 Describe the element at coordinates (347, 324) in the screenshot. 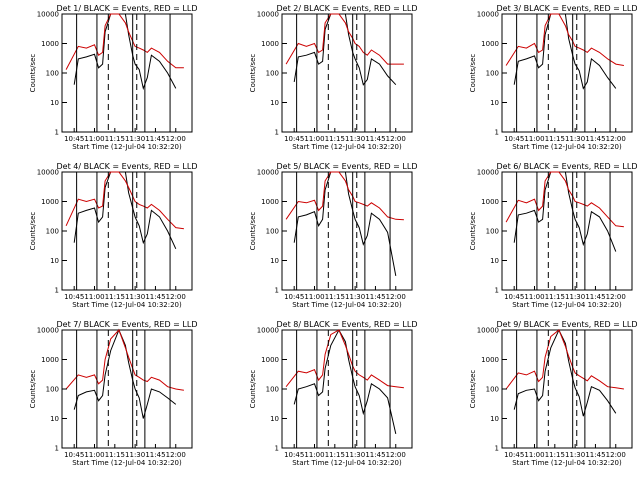

I see `panel-title: Det 8/ BLACK = Events, RED = LLD` at that location.